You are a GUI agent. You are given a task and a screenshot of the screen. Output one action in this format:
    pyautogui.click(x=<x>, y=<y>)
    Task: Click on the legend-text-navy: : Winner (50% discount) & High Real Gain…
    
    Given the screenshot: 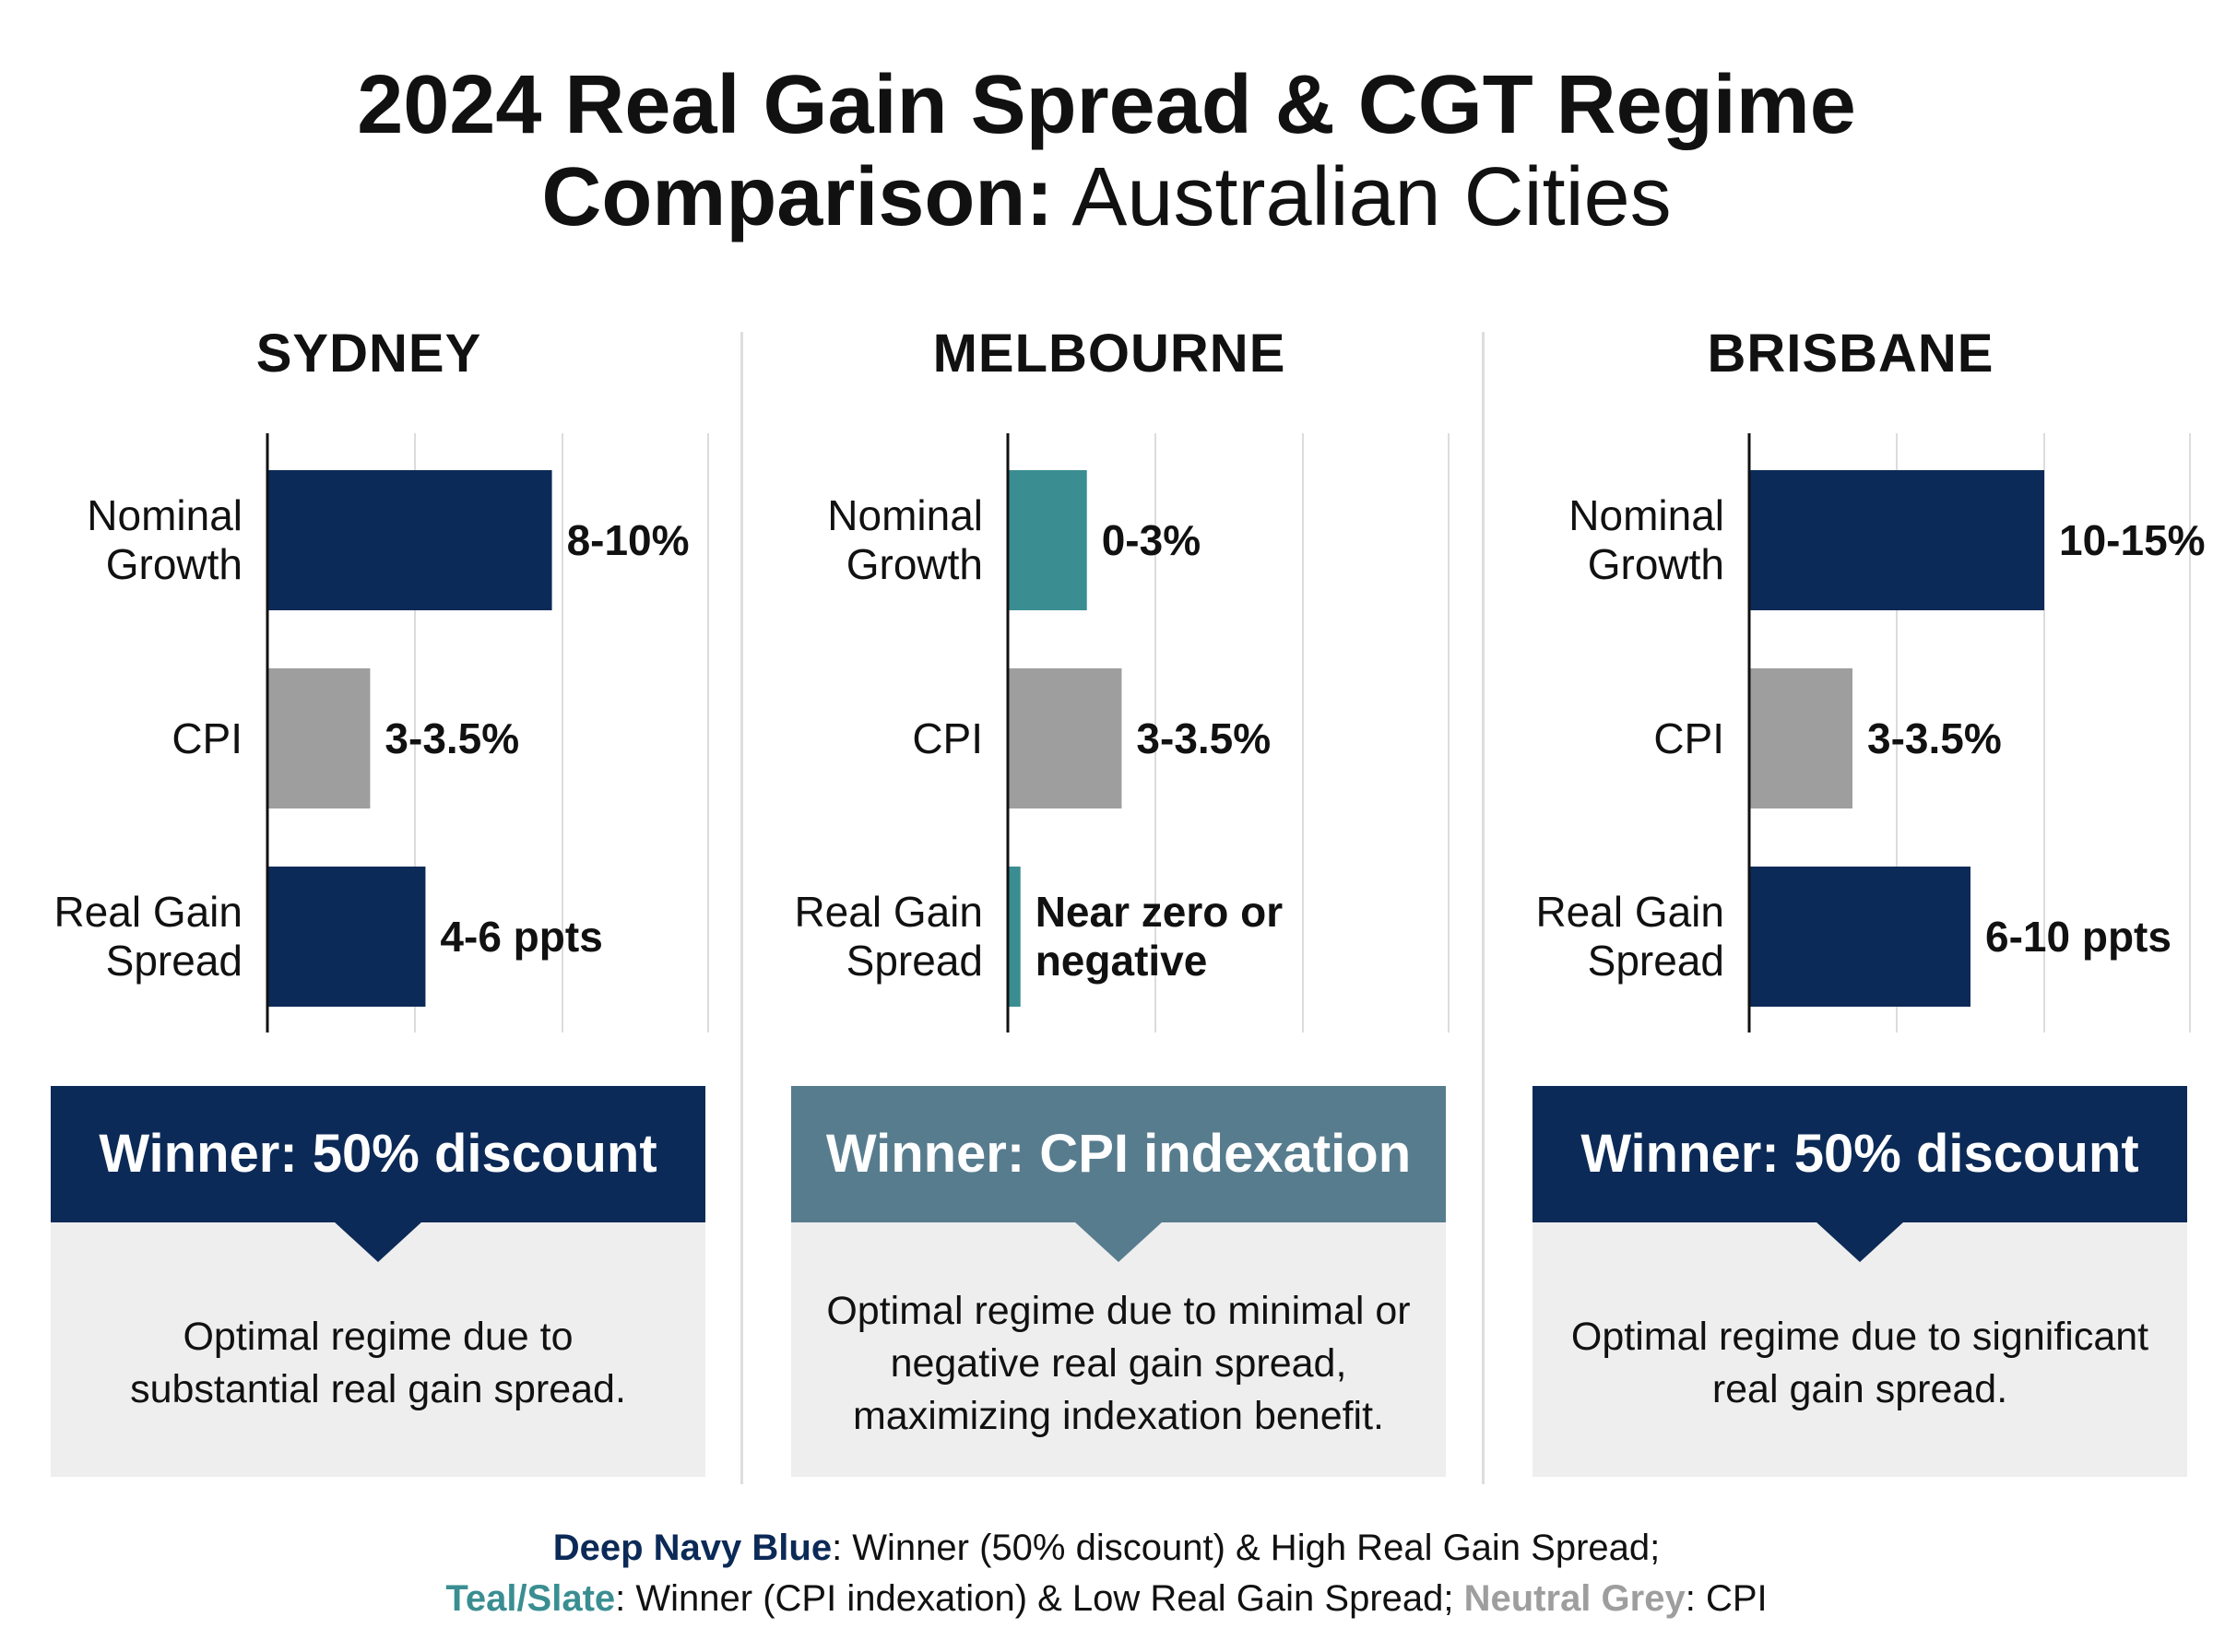 What is the action you would take?
    pyautogui.click(x=1246, y=1548)
    